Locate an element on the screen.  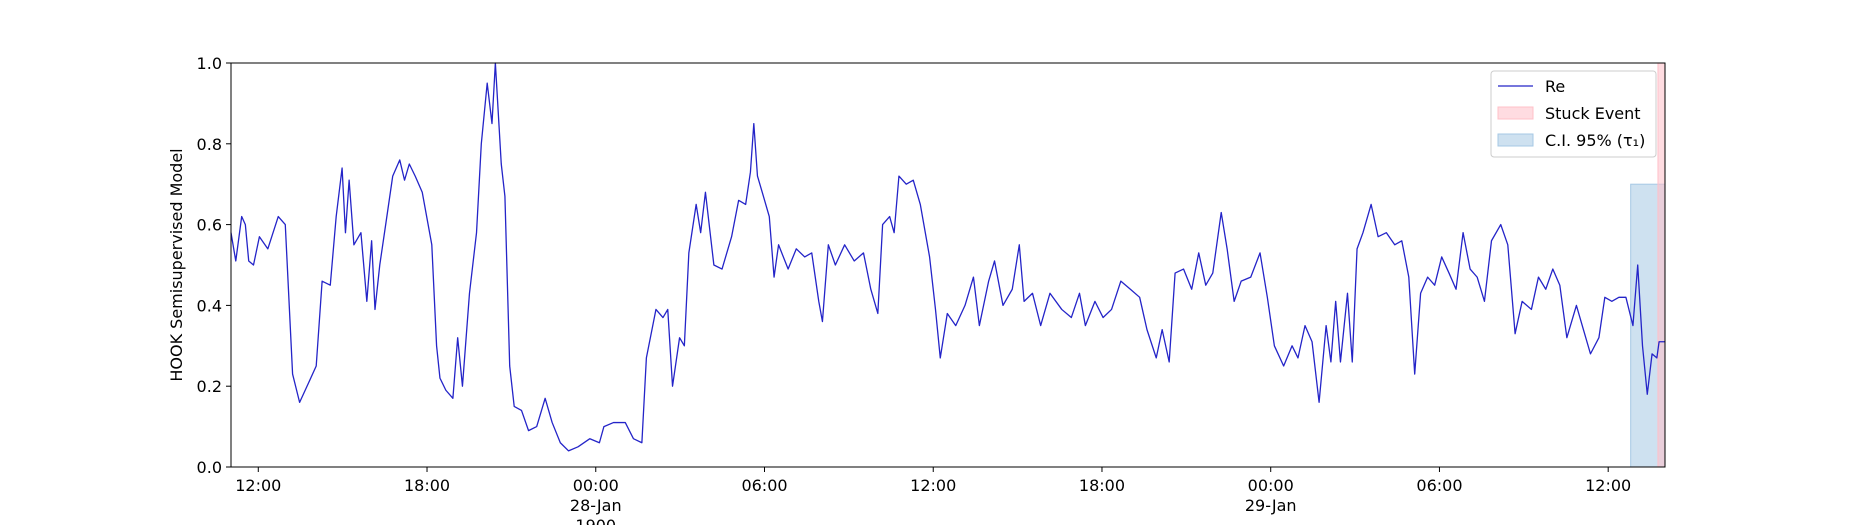
legend: Re Stuck Event C.I. 95% (τ₁) is located at coordinates (1573, 114).